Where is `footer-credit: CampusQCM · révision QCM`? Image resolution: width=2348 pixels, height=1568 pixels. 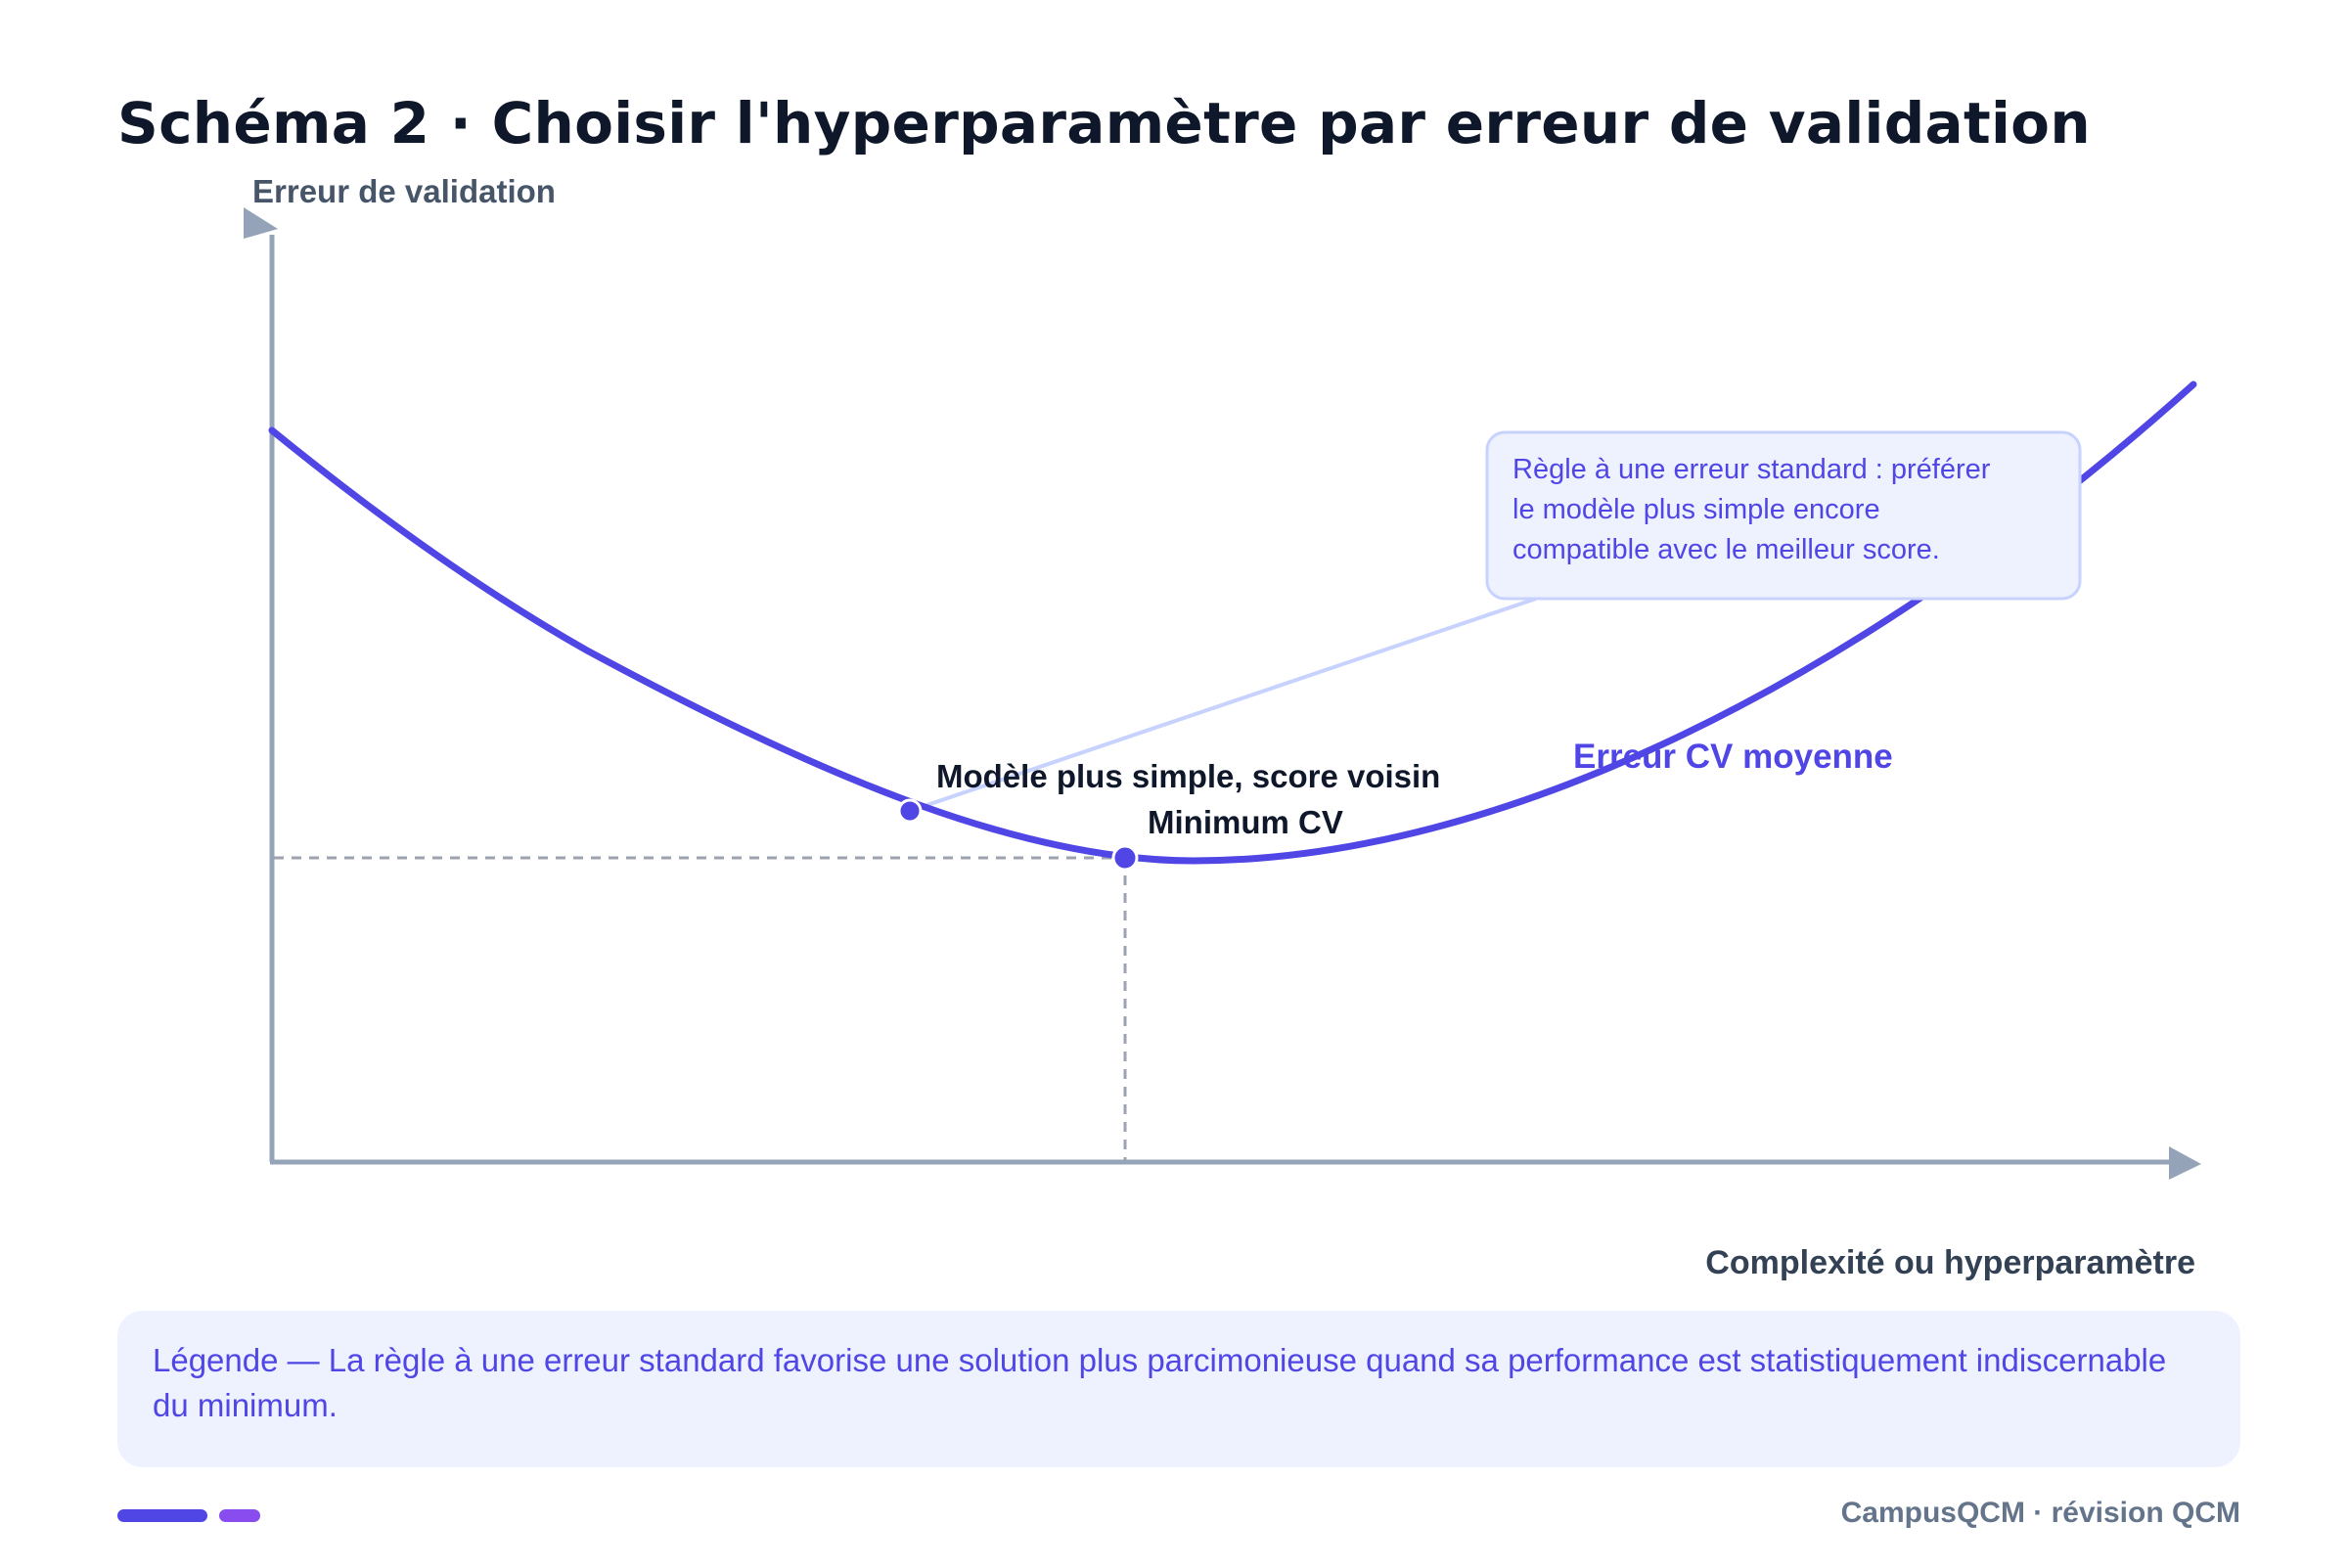
footer-credit: CampusQCM · révision QCM is located at coordinates (2040, 1513).